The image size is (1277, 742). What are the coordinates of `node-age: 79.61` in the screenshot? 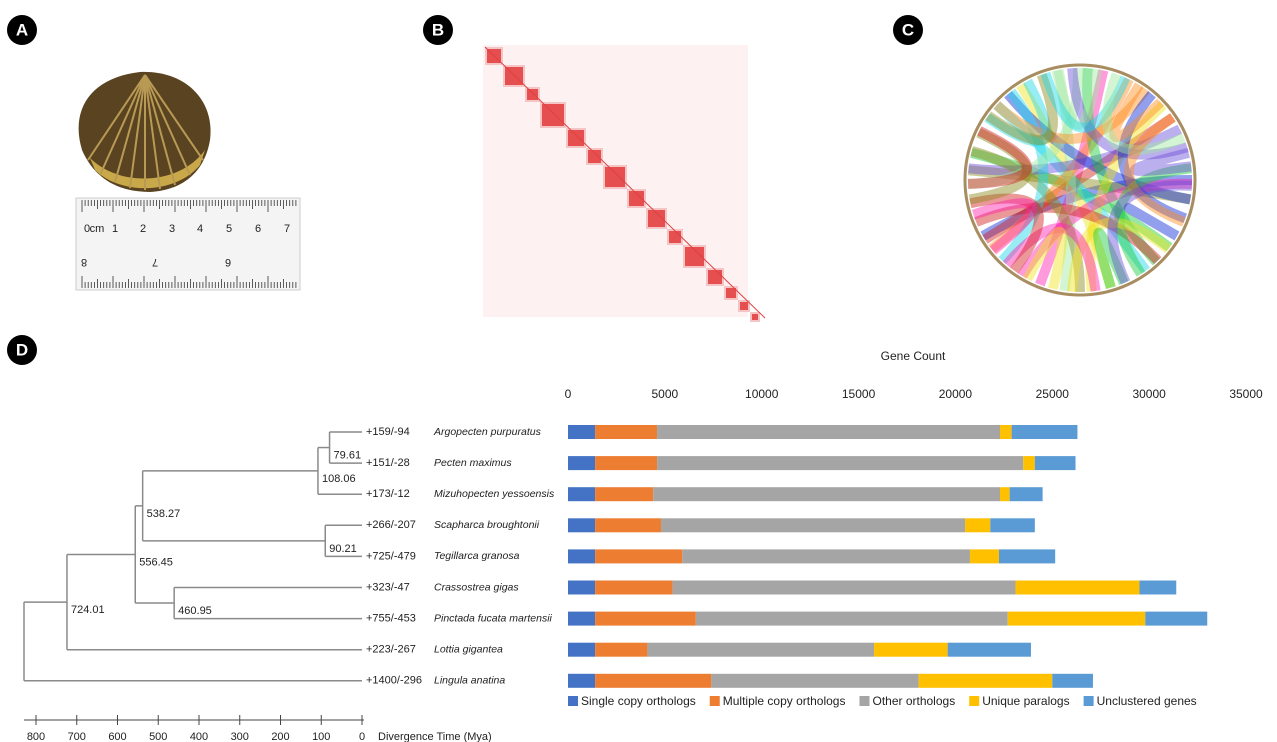 It's located at (348, 455).